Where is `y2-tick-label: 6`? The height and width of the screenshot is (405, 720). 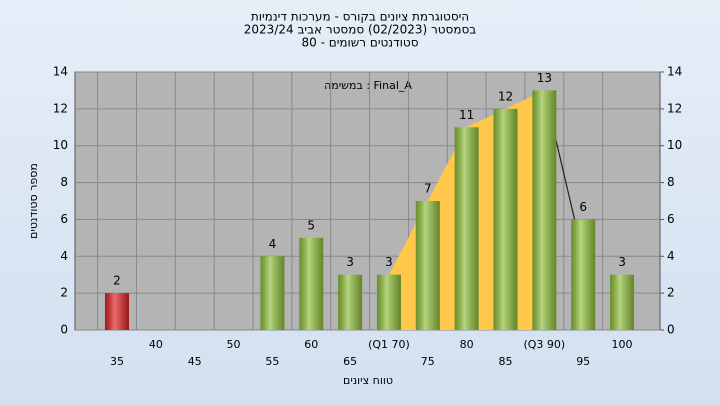
y2-tick-label: 6 is located at coordinates (671, 219).